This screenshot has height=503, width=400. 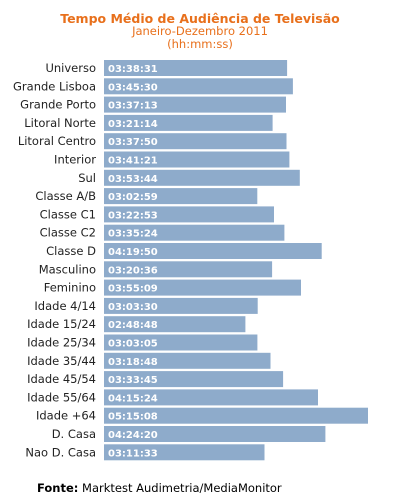 I want to click on category-label: Classe C1, so click(x=68, y=214).